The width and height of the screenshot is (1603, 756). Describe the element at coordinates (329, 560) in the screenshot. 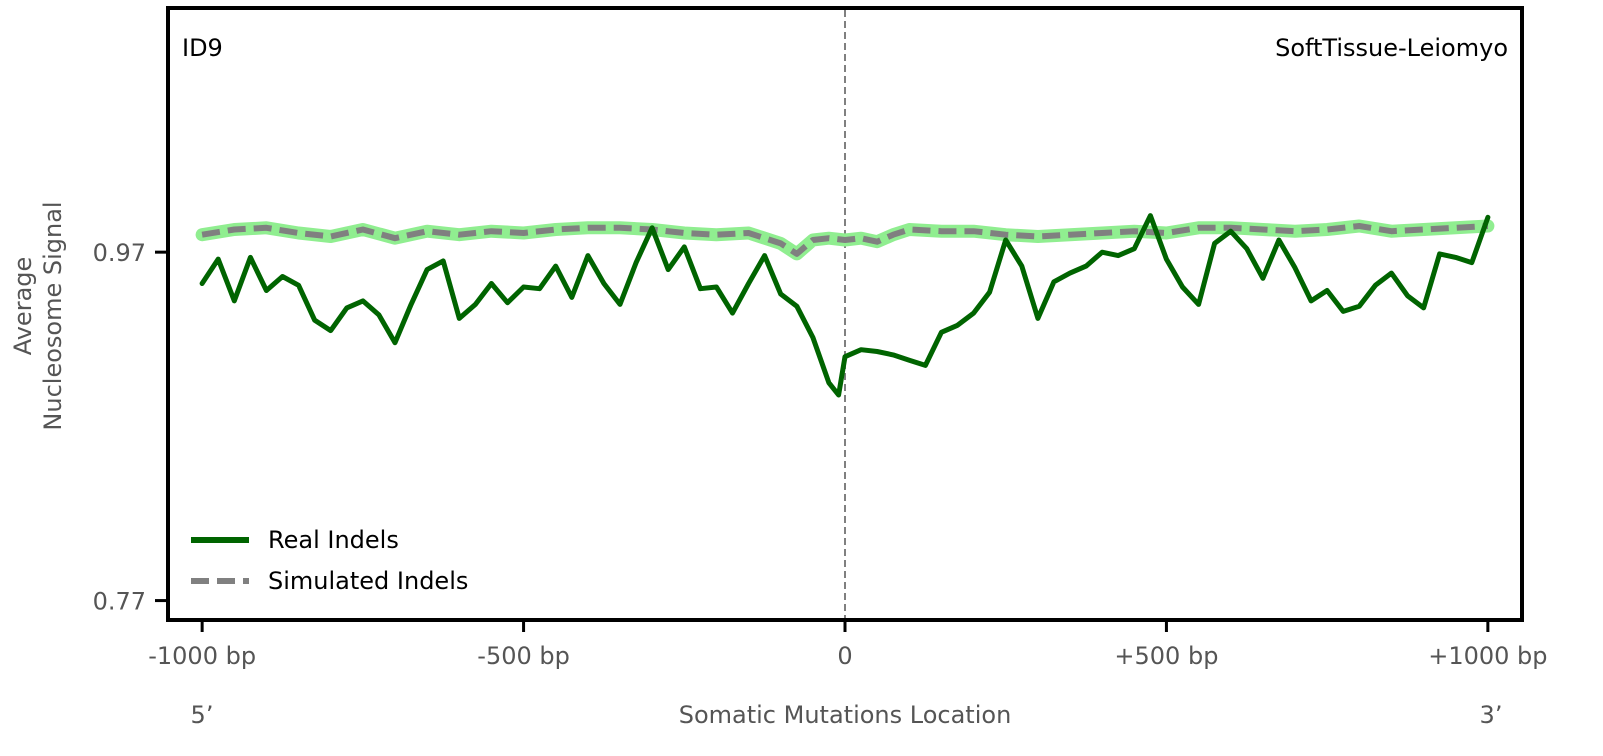

I see `legend: Real Indels Simulated Indels` at that location.